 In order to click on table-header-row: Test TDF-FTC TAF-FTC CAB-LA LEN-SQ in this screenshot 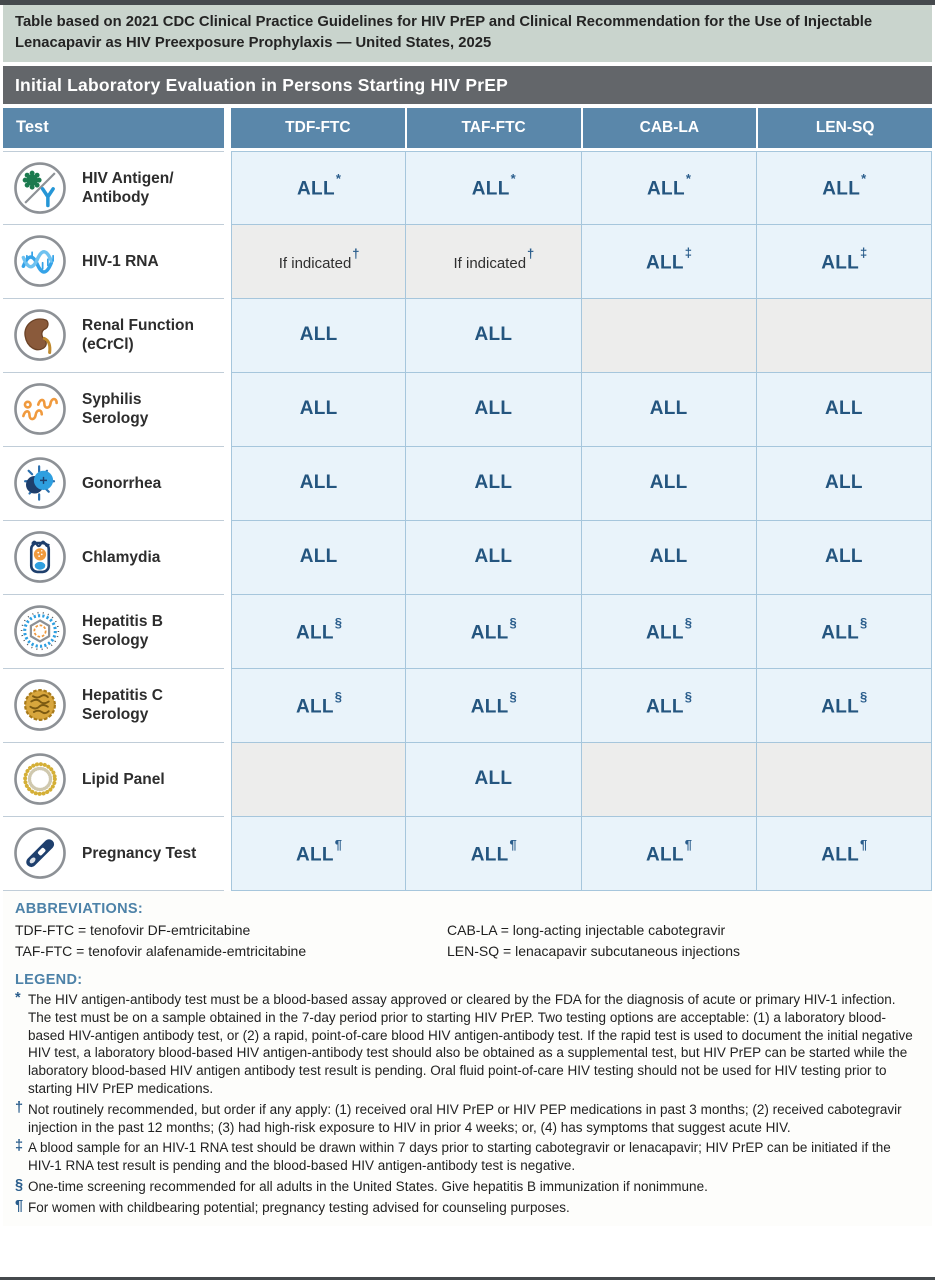, I will do `click(467, 127)`.